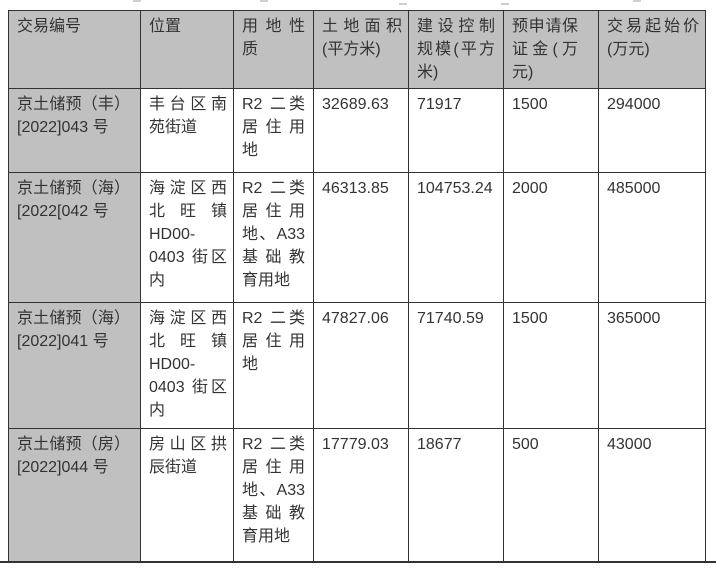 This screenshot has height=576, width=716. I want to click on cell-transaction-id: 京土储预（房）[2022]044 号, so click(74, 495).